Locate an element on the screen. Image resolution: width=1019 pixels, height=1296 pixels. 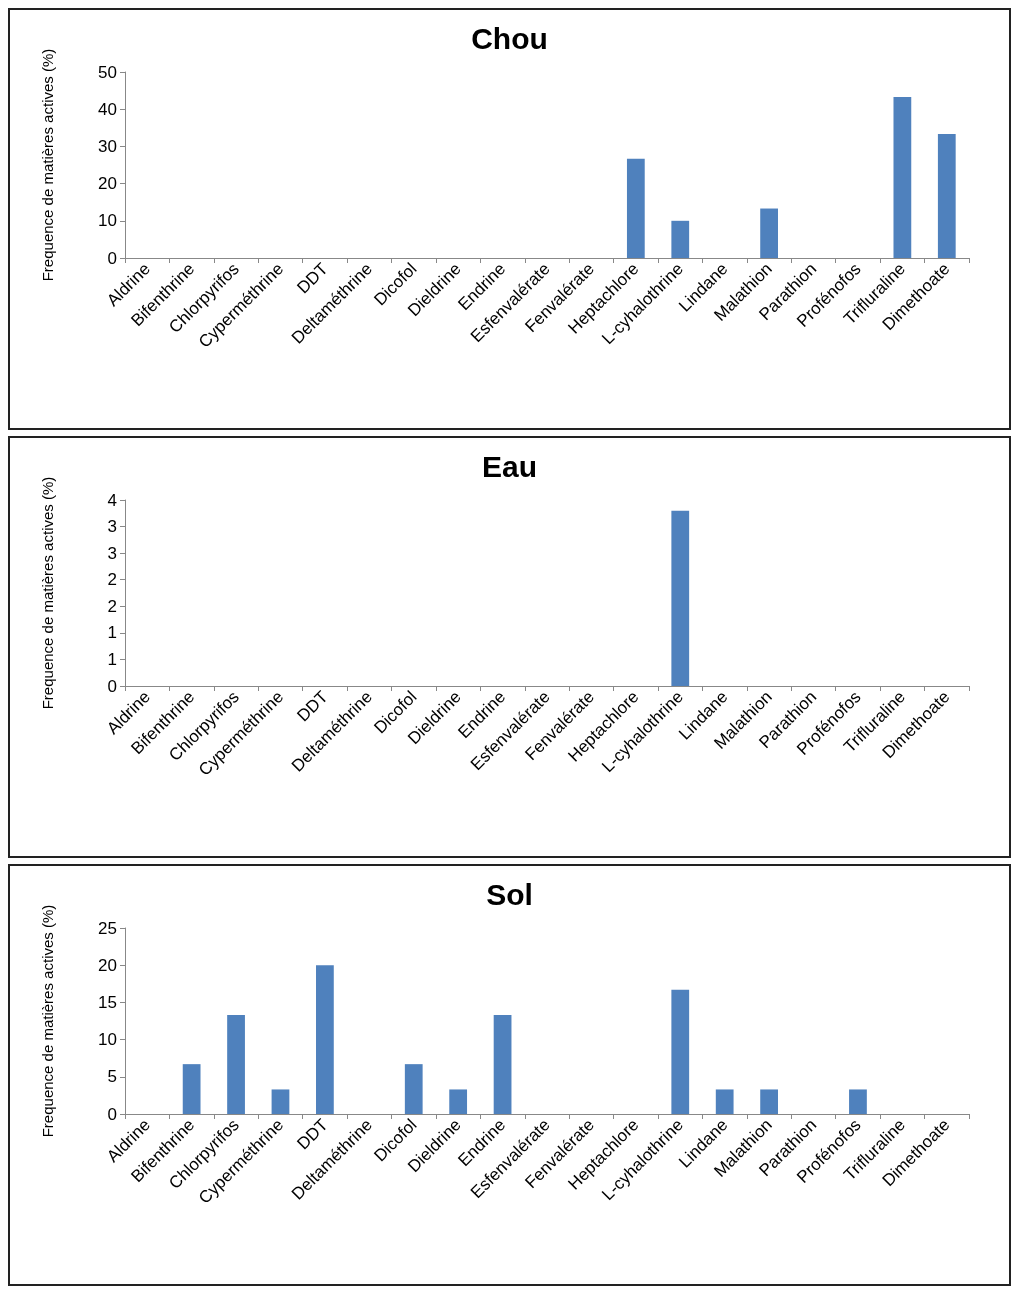
y-tick-label: 40 is located at coordinates (107, 109).